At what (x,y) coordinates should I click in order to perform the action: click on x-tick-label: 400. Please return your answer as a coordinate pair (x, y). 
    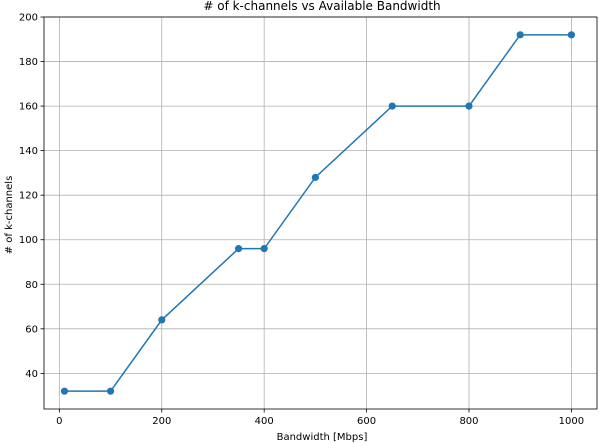
    Looking at the image, I should click on (264, 421).